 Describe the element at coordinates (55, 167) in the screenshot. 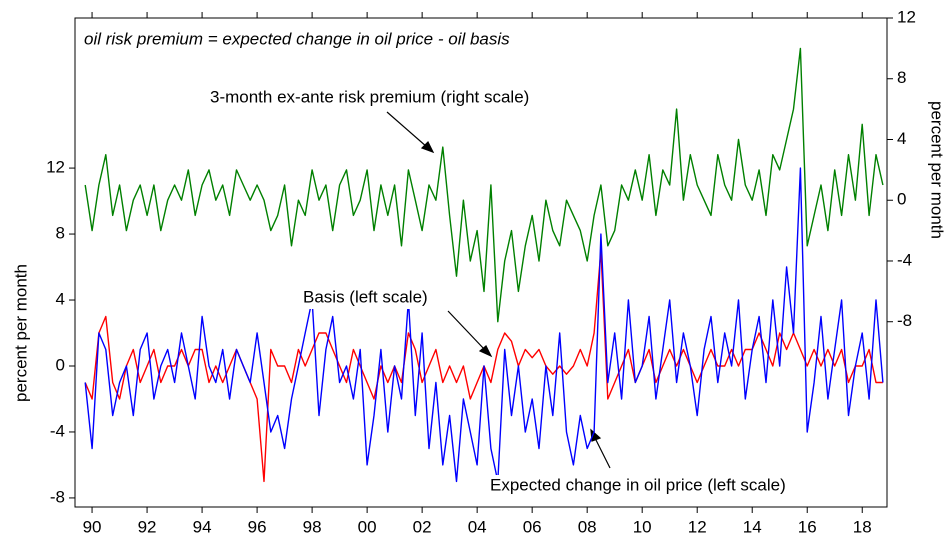

I see `y-tick-label: 12` at that location.